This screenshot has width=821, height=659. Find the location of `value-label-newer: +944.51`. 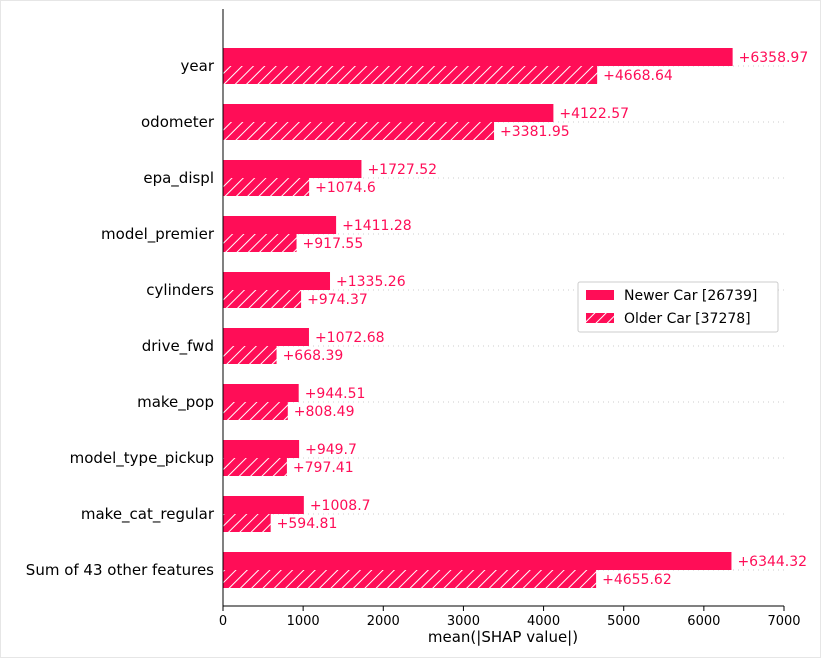

value-label-newer: +944.51 is located at coordinates (335, 394).